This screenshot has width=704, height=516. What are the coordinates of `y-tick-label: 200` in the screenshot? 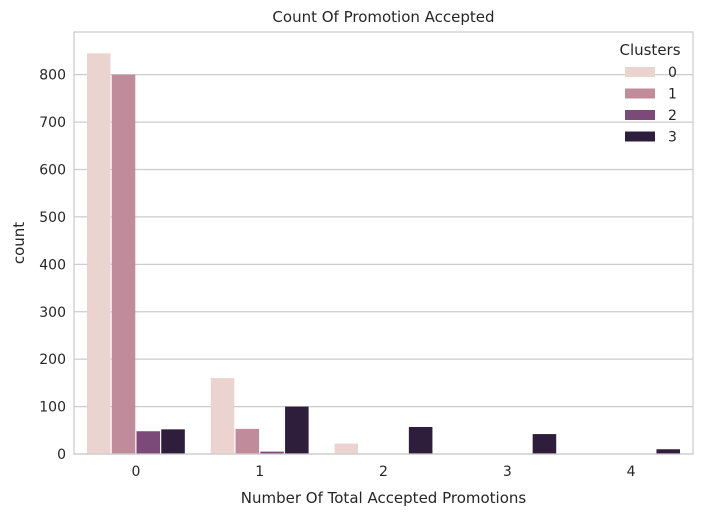 It's located at (52, 360).